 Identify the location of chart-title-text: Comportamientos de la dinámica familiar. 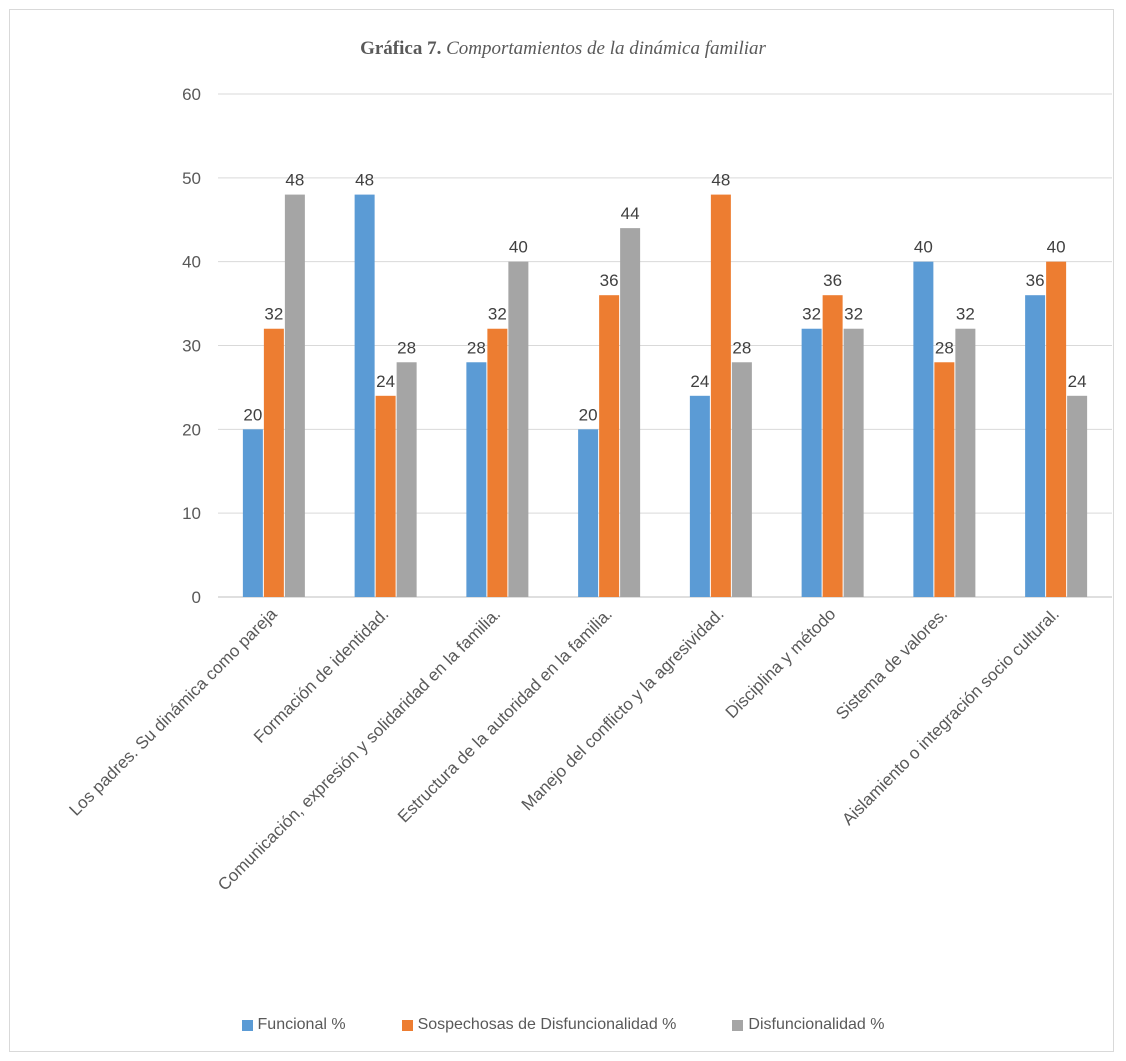
(606, 48).